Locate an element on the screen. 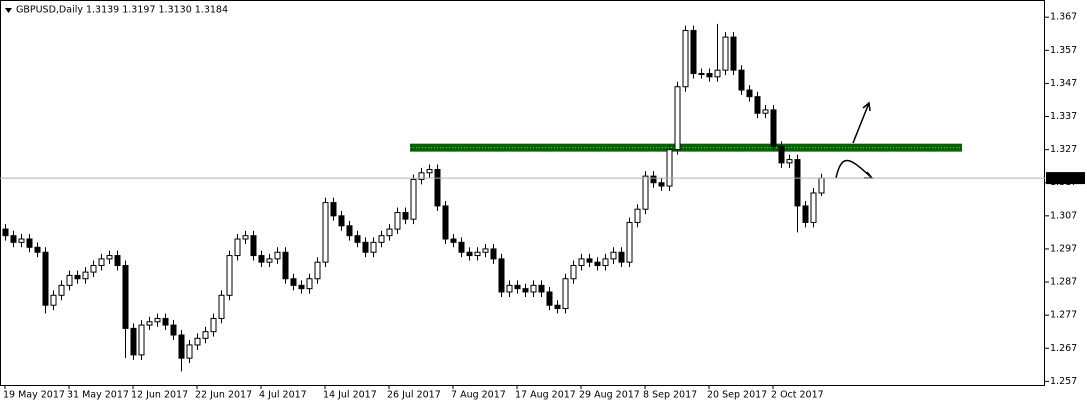  y-tick-label: 1.337 is located at coordinates (1063, 116).